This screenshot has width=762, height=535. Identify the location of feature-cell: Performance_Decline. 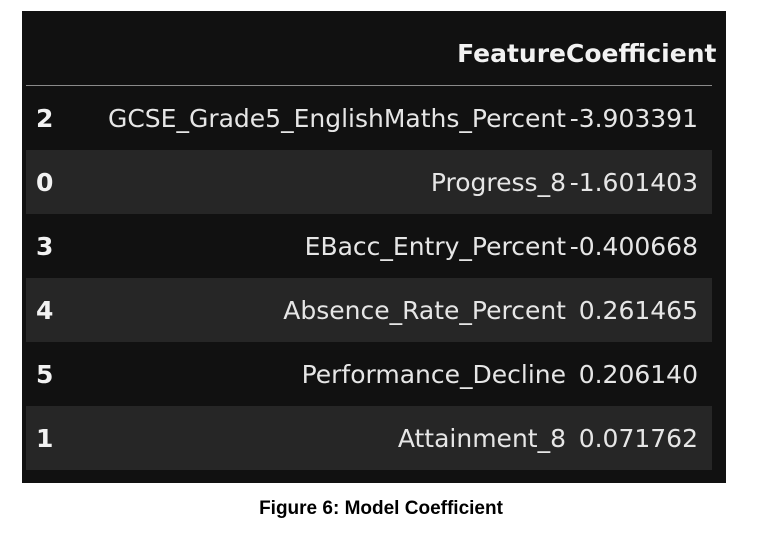
(321, 374).